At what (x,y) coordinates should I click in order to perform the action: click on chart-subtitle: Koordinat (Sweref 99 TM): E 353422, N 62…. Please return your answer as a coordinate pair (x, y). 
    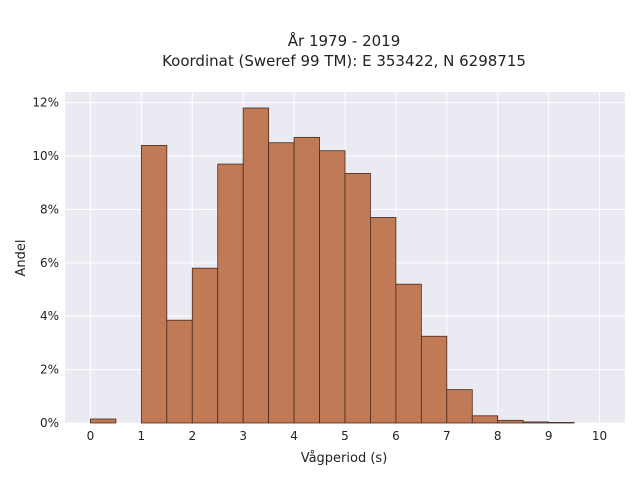
    Looking at the image, I should click on (344, 61).